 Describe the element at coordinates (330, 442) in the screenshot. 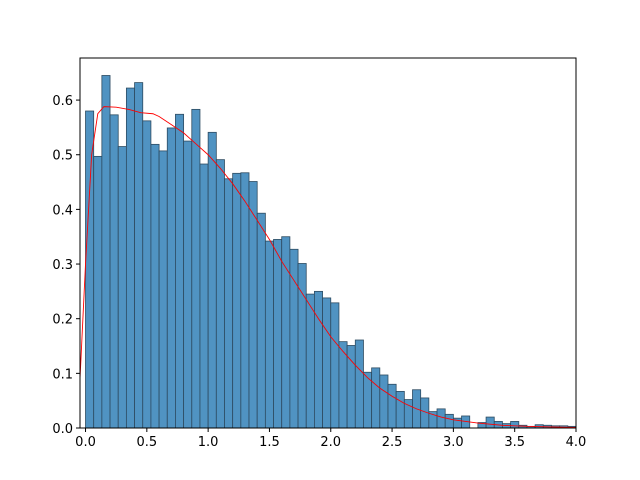

I see `x-tick-label: 2.0` at that location.